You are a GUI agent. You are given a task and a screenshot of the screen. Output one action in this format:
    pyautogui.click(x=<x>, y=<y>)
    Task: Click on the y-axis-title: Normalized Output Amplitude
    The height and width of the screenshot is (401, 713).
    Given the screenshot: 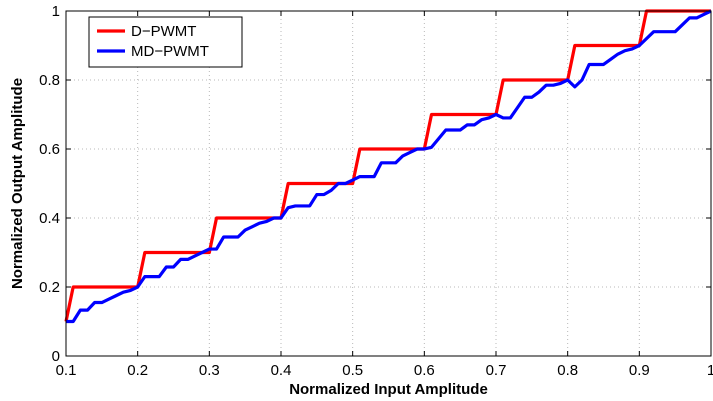 What is the action you would take?
    pyautogui.click(x=17, y=183)
    